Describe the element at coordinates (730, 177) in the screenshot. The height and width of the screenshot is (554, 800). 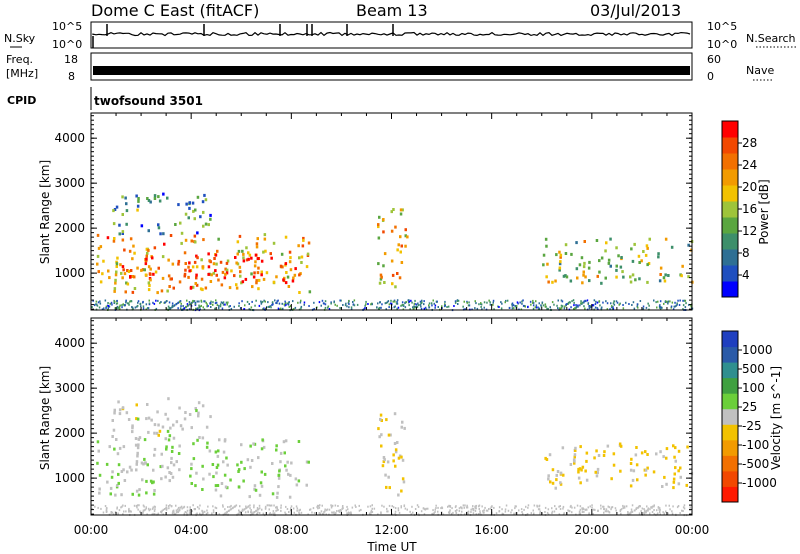
I see `colorbar-swatch` at that location.